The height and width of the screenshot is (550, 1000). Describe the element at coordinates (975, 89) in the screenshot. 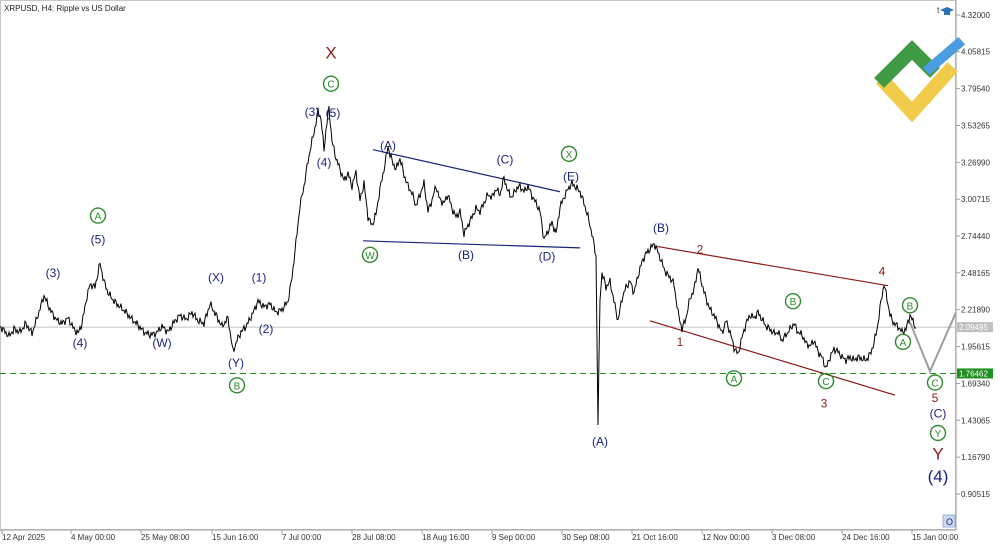

I see `y-tick-label: 3.79540` at that location.